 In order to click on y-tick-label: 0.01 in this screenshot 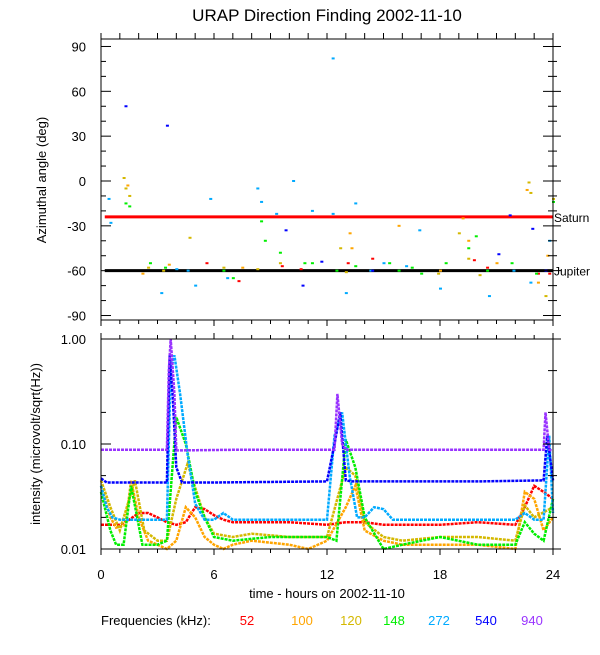, I will do `click(73, 549)`.